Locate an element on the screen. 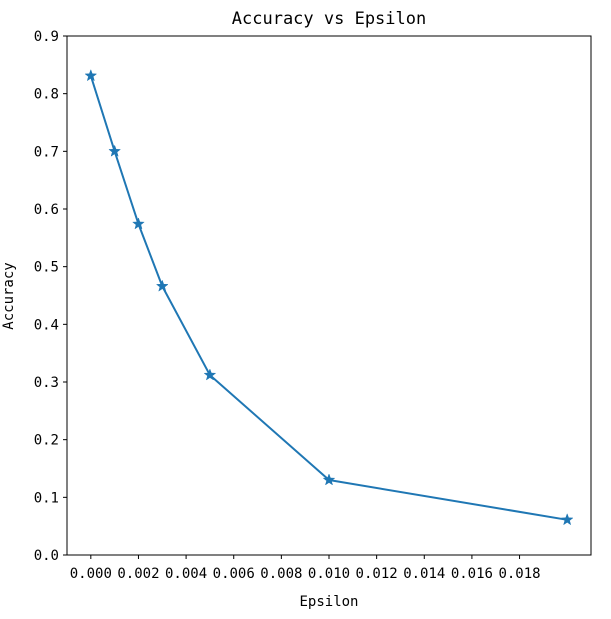  y-tick-label: 0.9 is located at coordinates (46, 37).